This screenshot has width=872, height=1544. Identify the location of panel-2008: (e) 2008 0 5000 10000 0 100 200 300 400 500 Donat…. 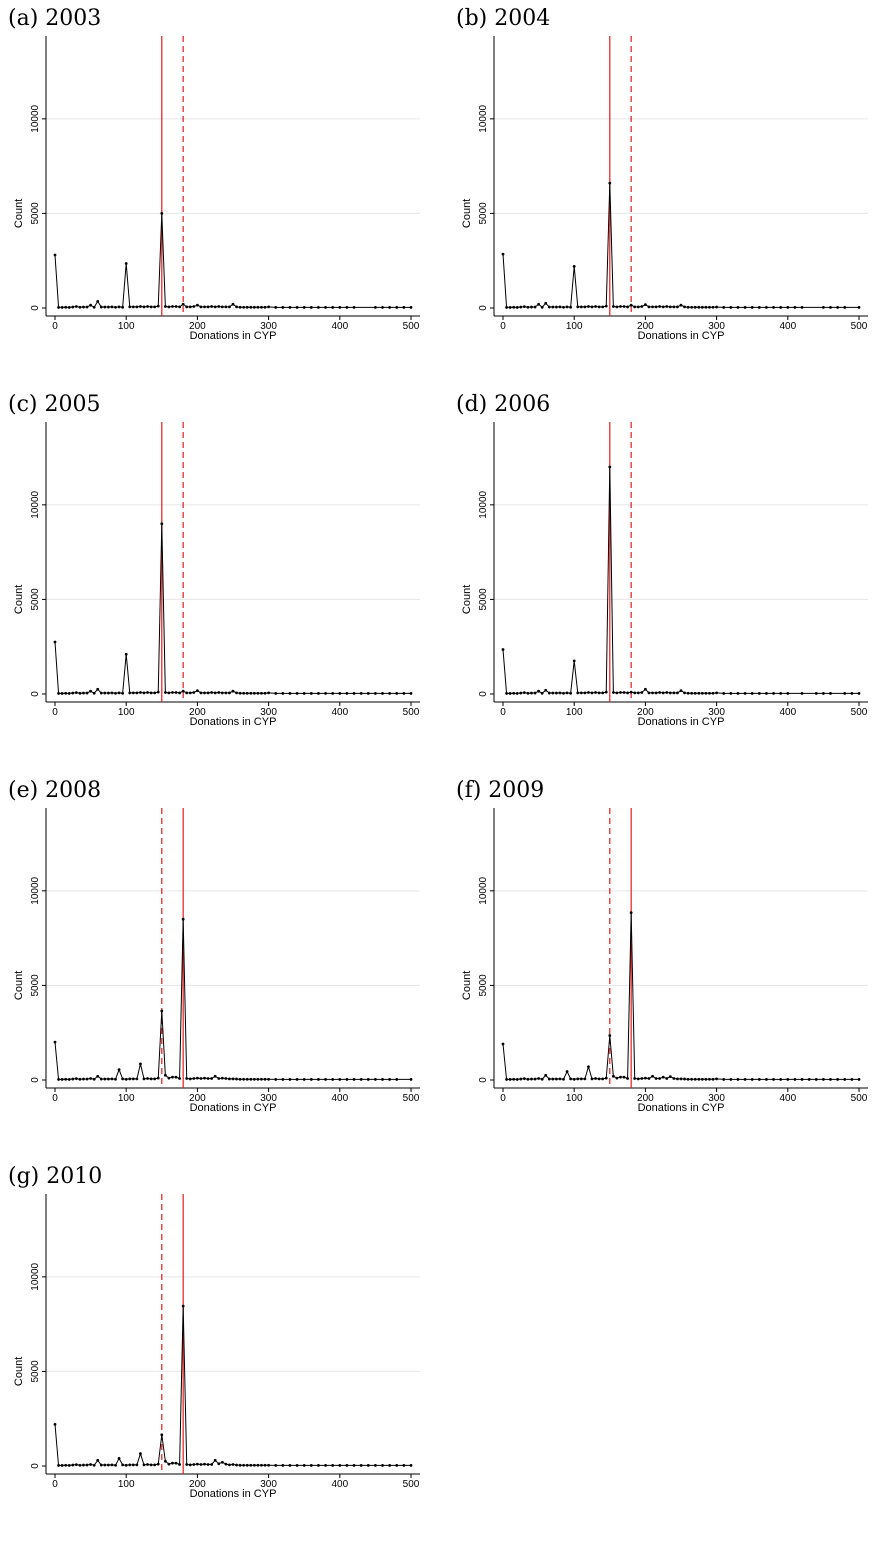
(223, 968).